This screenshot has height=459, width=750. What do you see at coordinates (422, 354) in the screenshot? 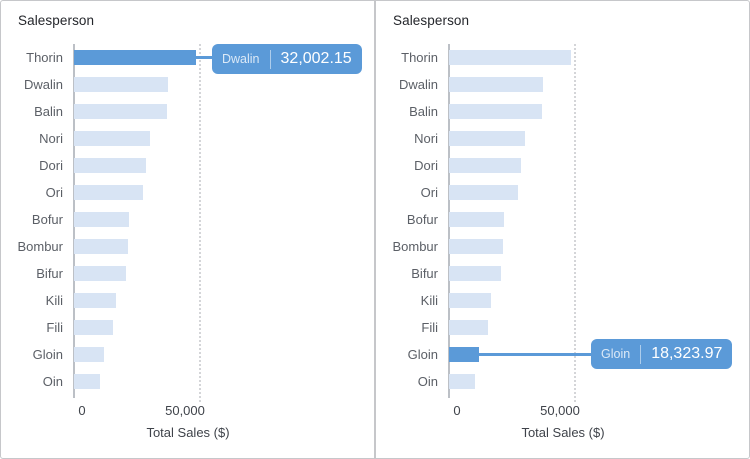
I see `category-label-gloin: Gloin` at bounding box center [422, 354].